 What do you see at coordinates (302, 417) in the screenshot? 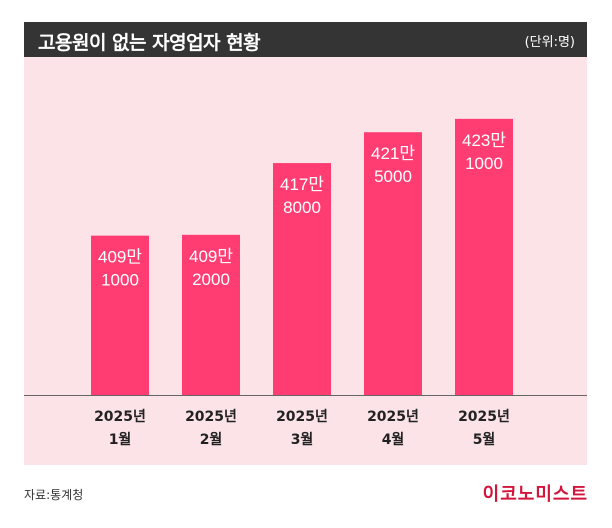
I see `category-label-3-line1: 2025년` at bounding box center [302, 417].